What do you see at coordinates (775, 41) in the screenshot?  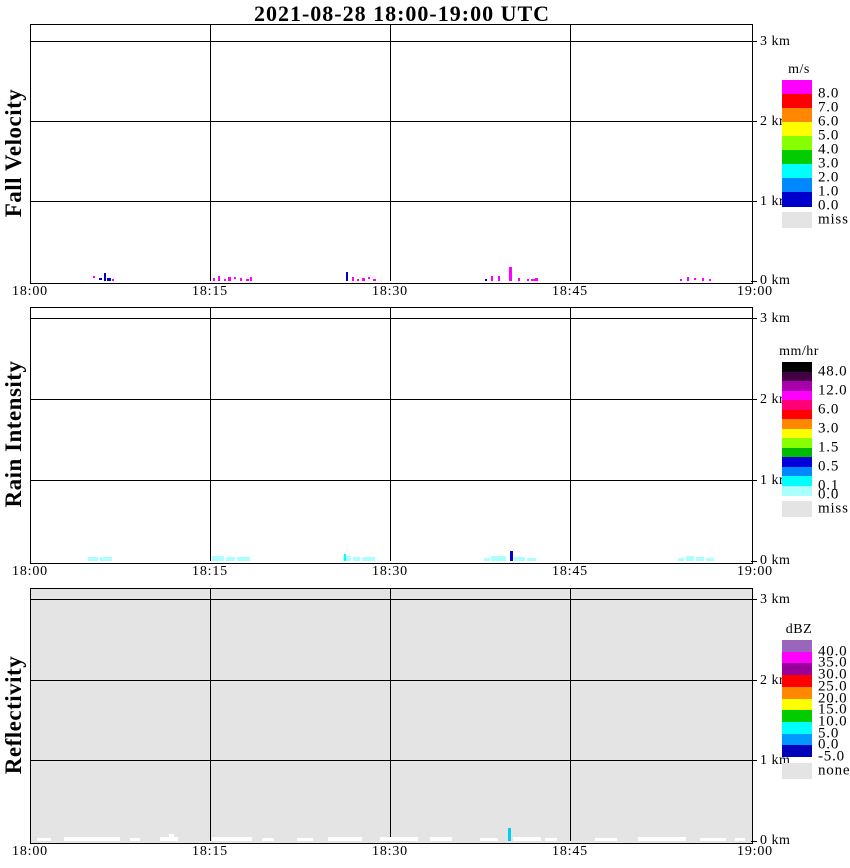 I see `y-tick-label: 3 km` at bounding box center [775, 41].